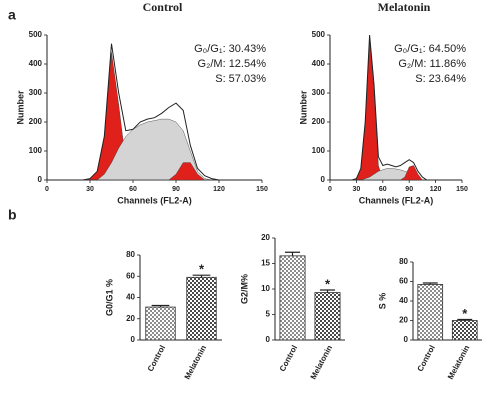  Describe the element at coordinates (240, 79) in the screenshot. I see `annotation: S: 57.03%` at that location.